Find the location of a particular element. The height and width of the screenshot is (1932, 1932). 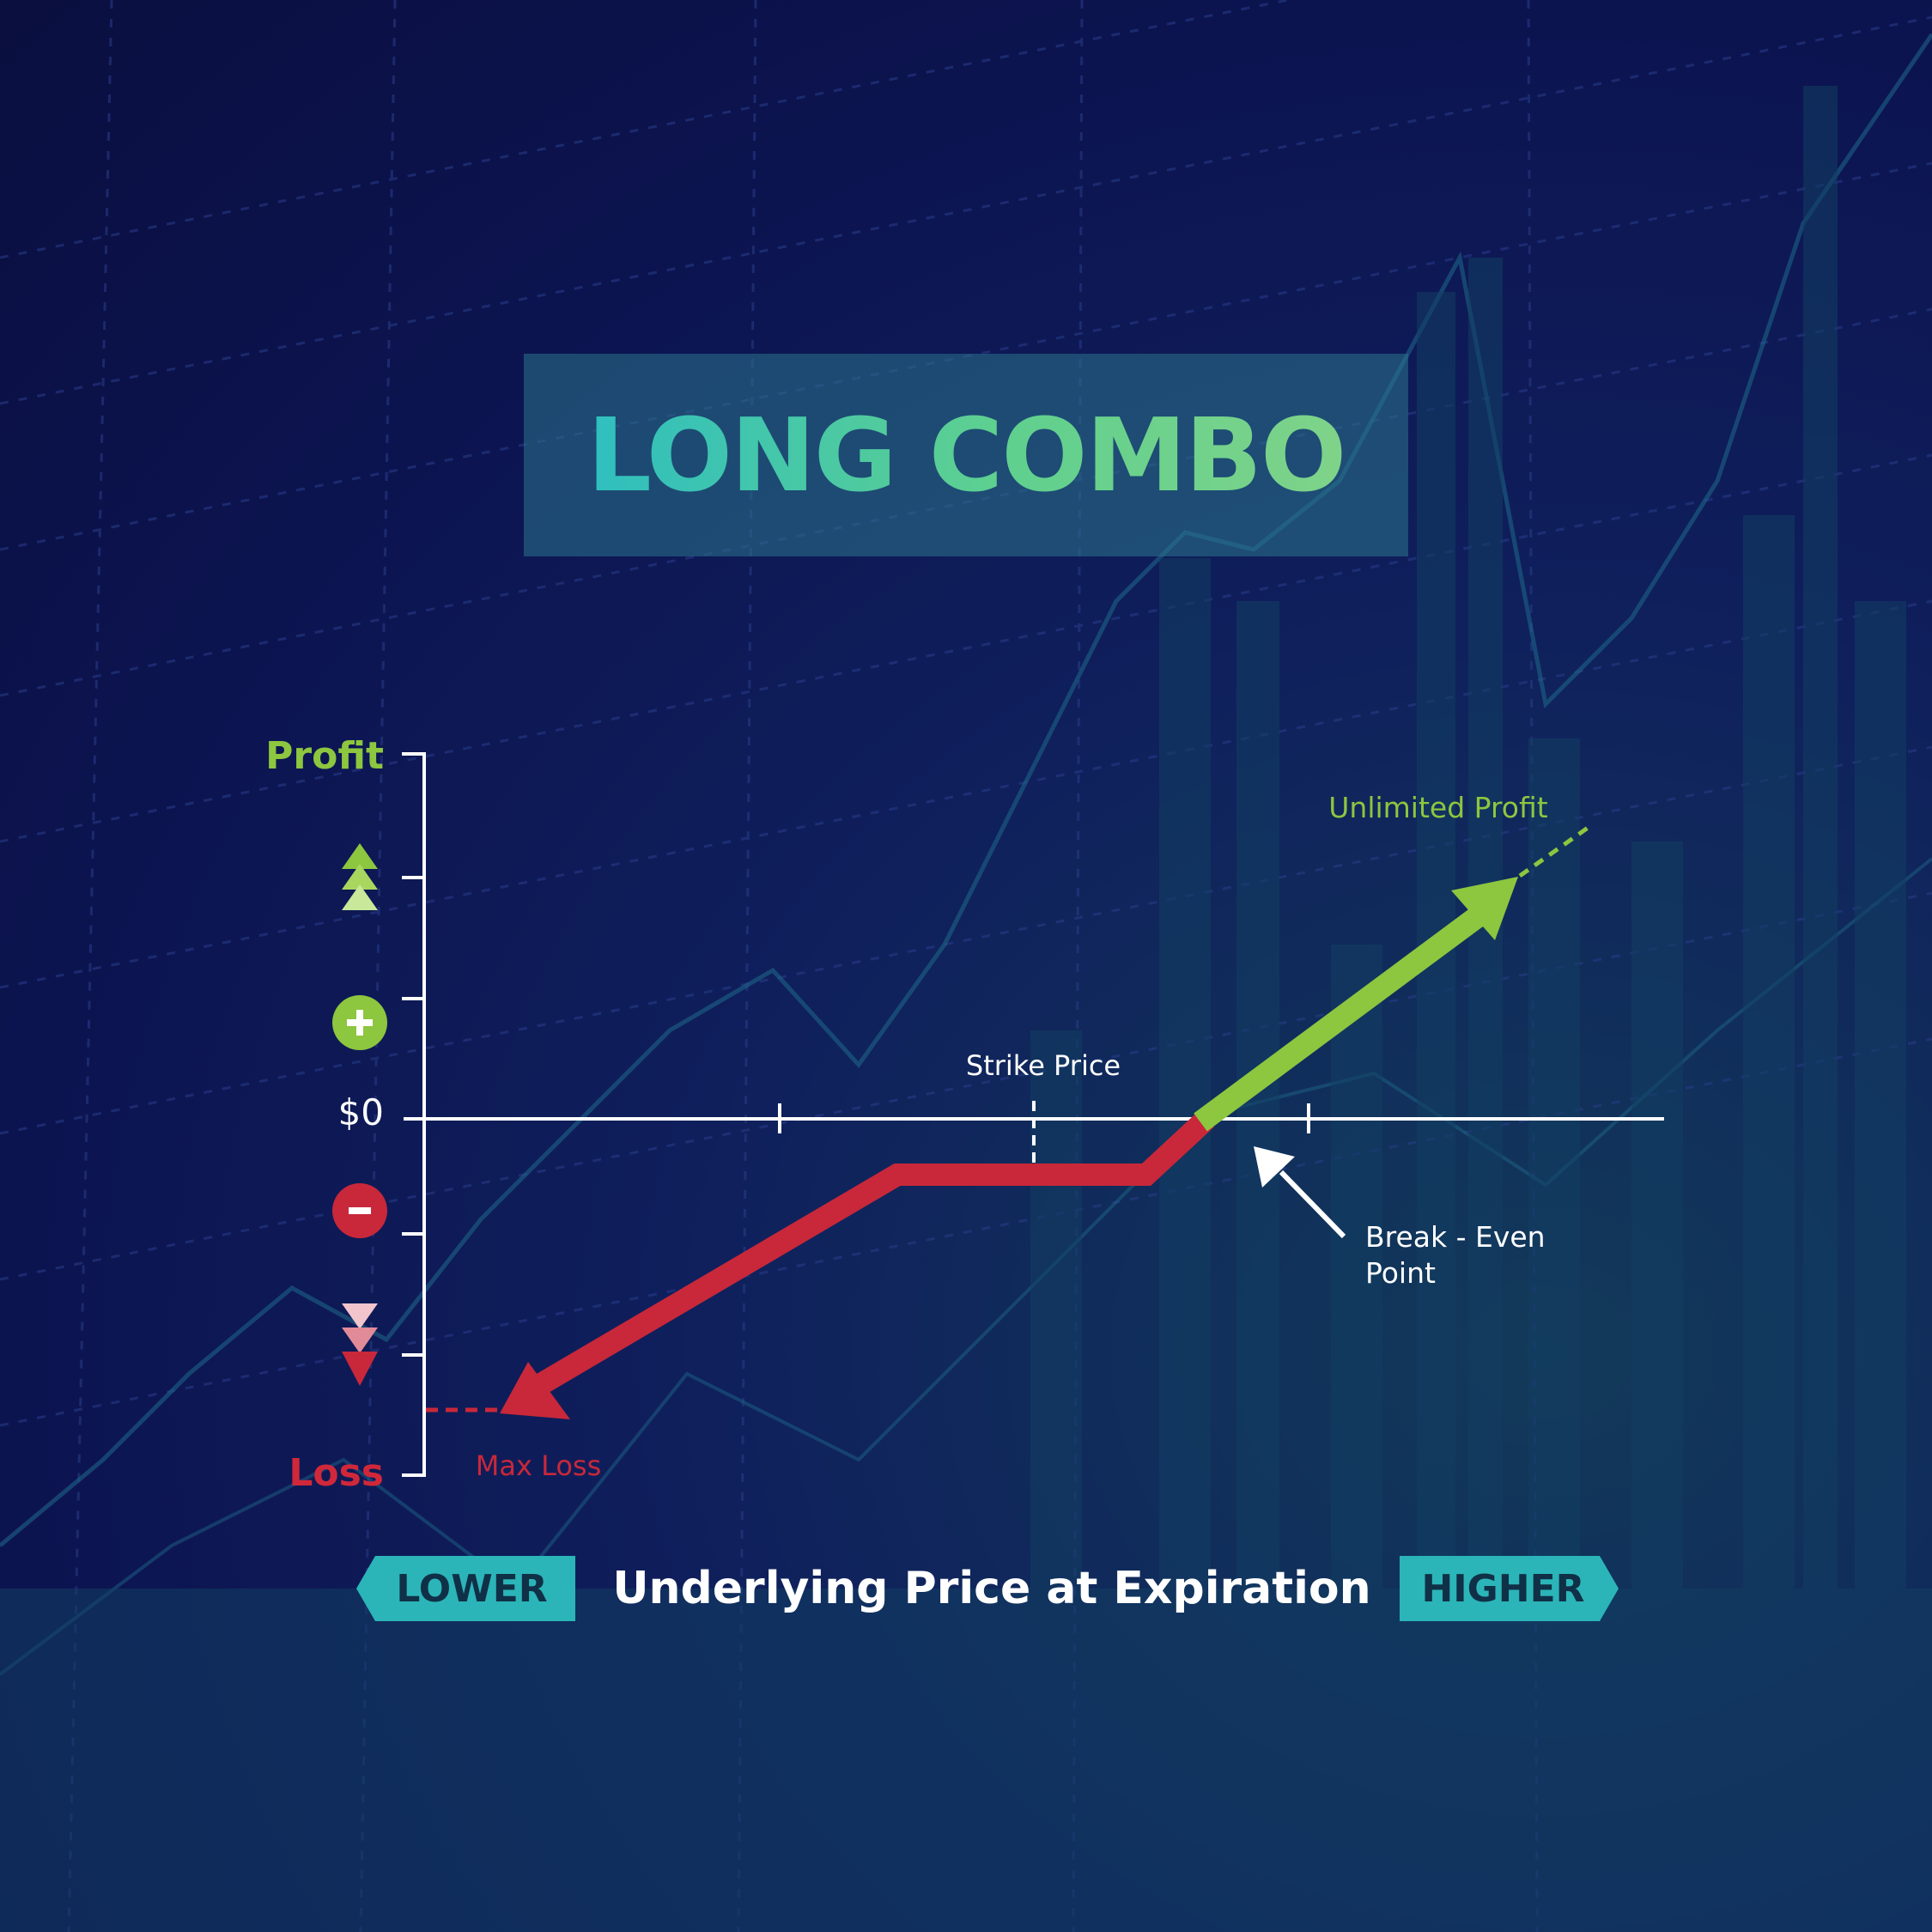

unlimited-profit-label: Unlimited Profit is located at coordinates (1438, 808).